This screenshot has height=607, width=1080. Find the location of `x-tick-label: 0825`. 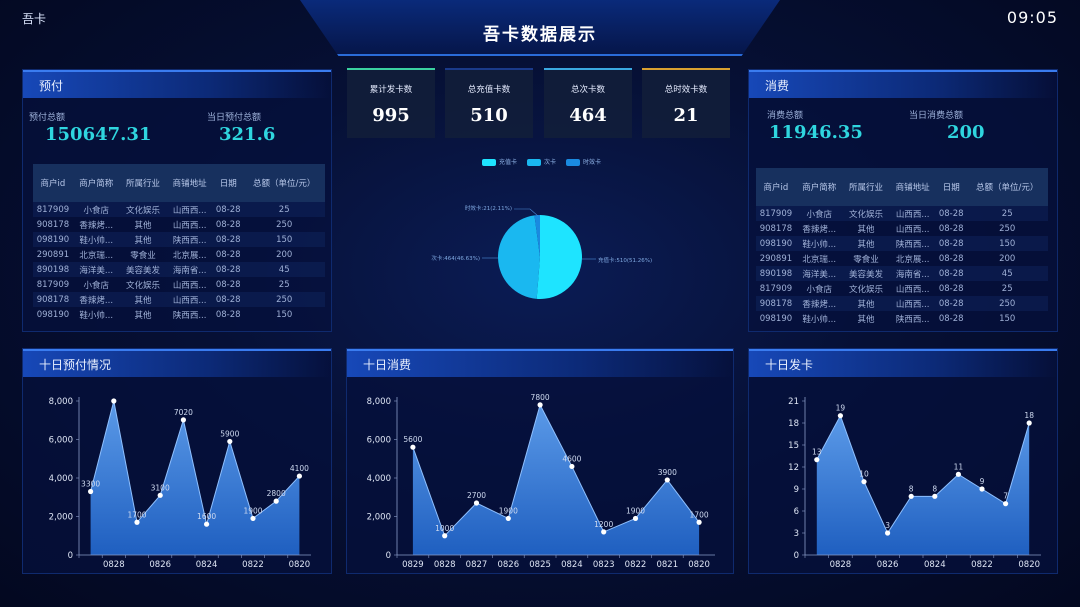

x-tick-label: 0825 is located at coordinates (540, 565).